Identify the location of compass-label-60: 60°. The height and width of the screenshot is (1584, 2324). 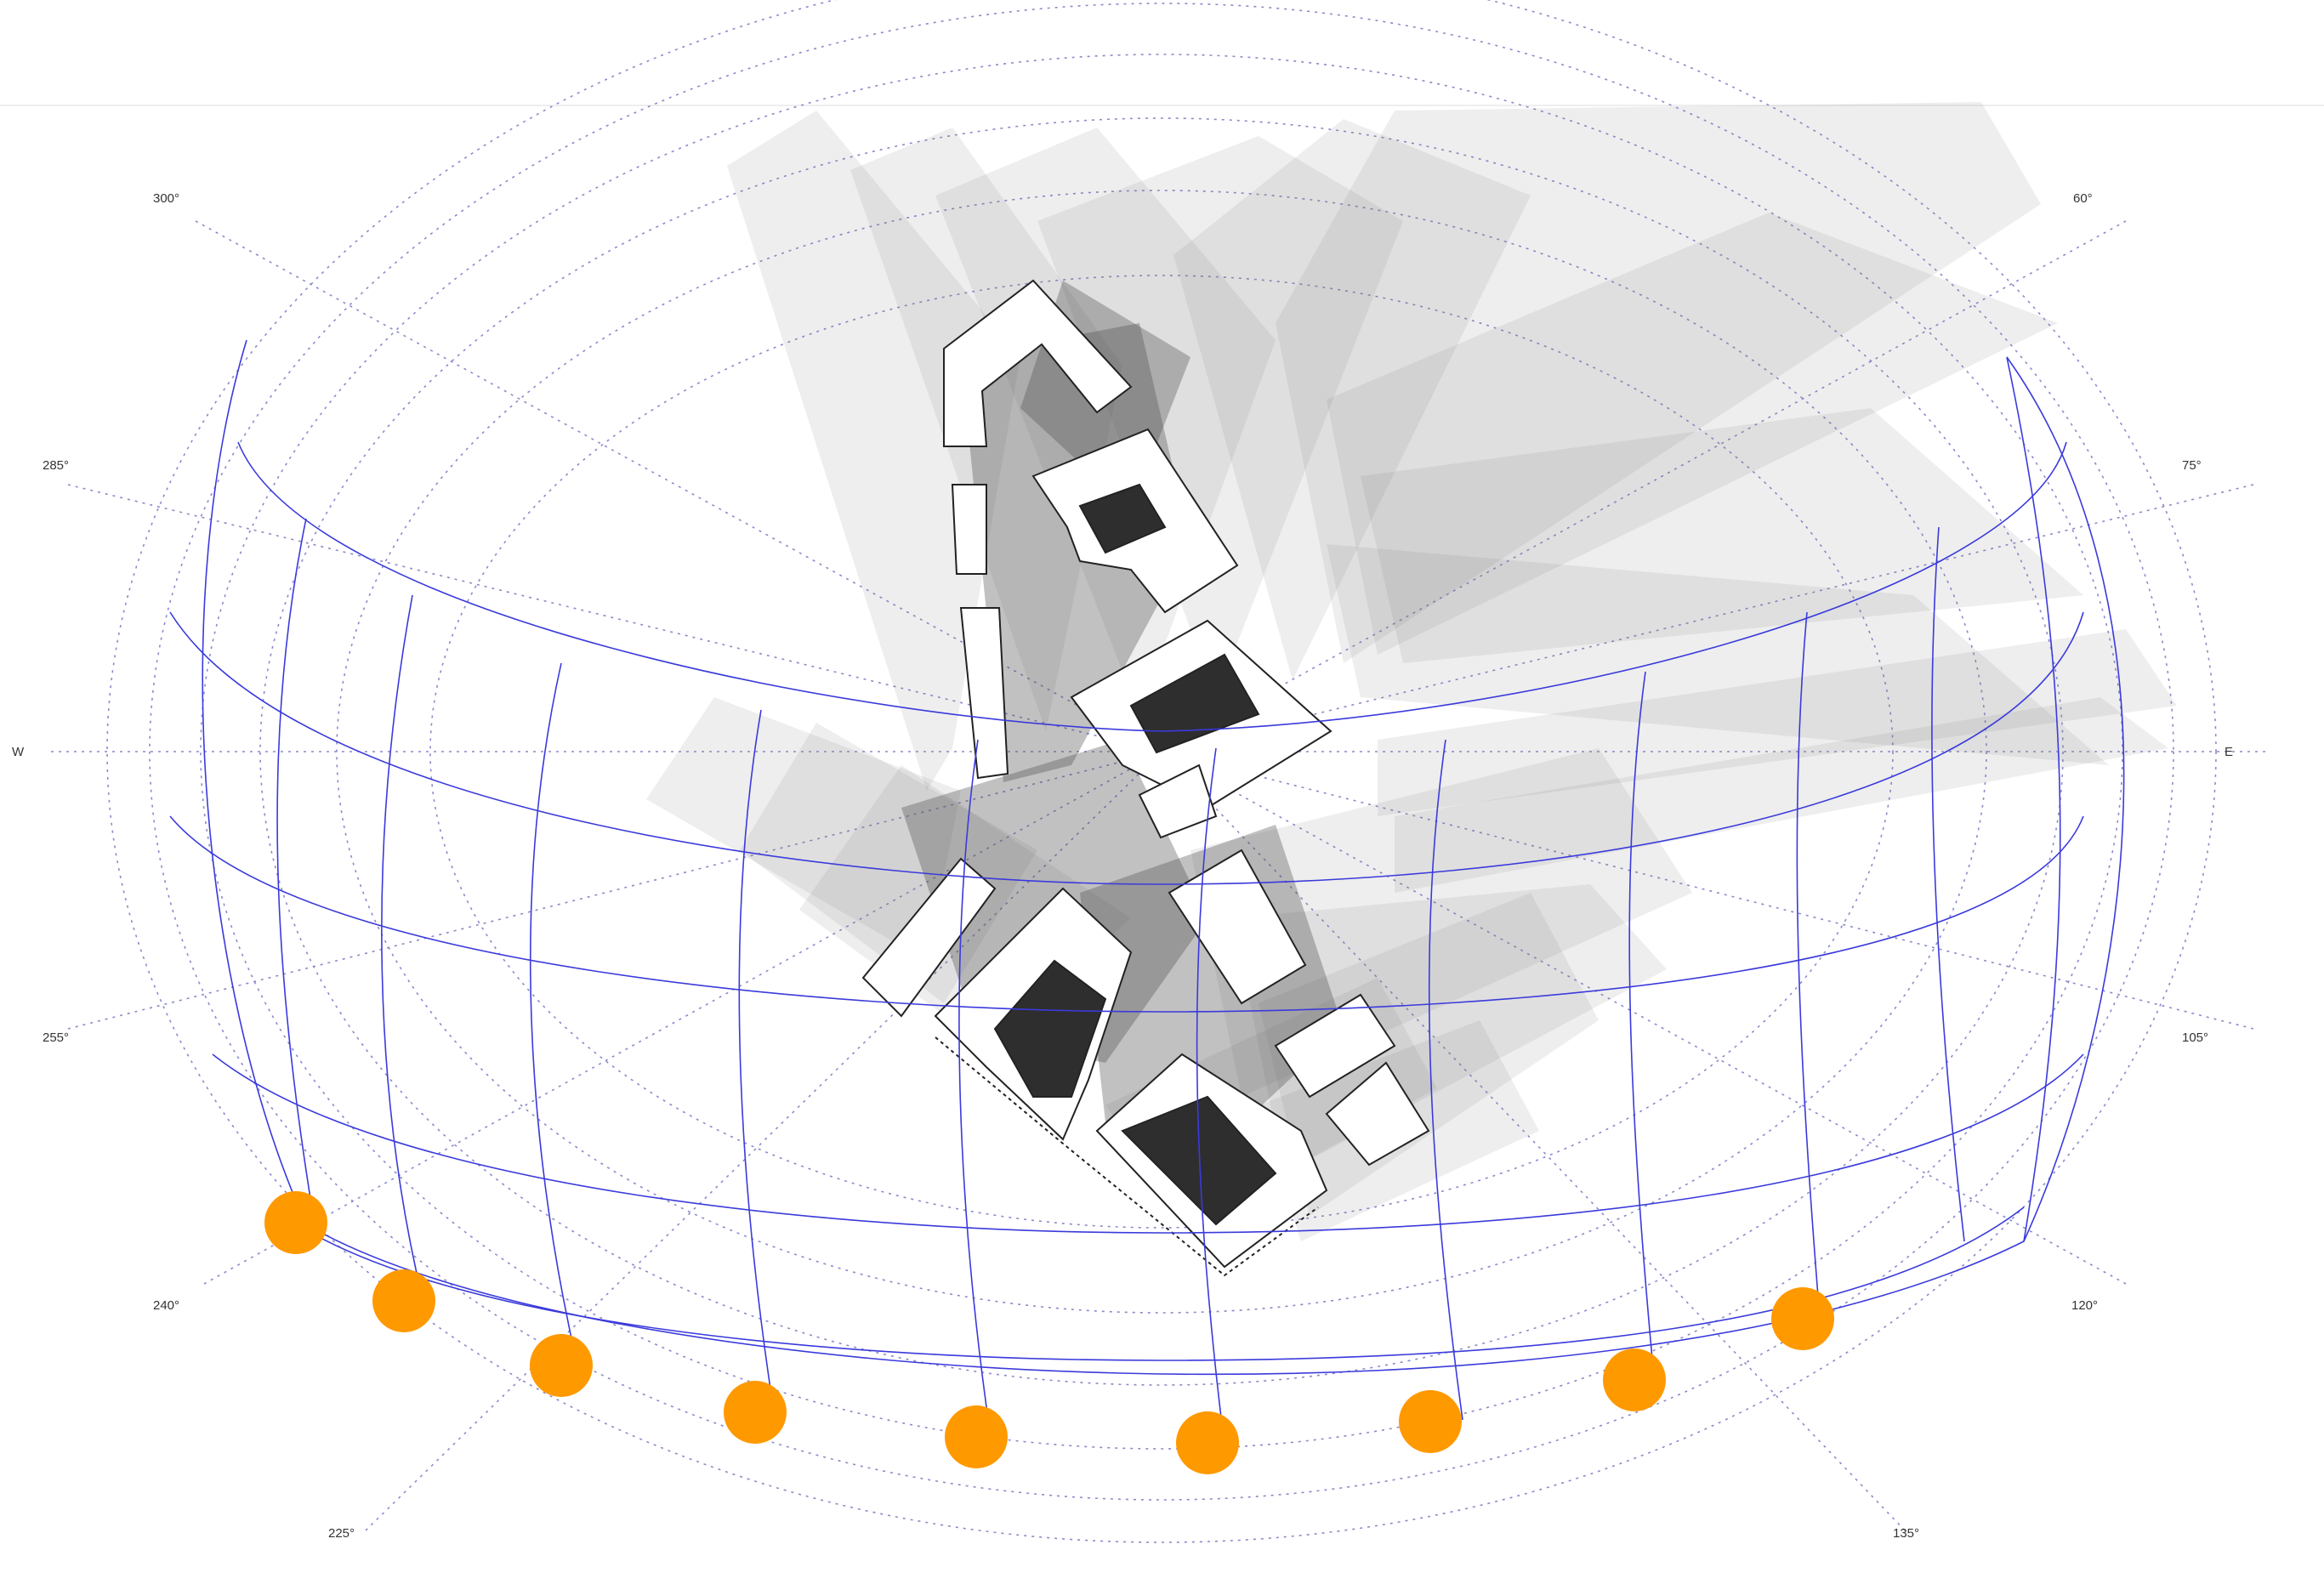
(2083, 198).